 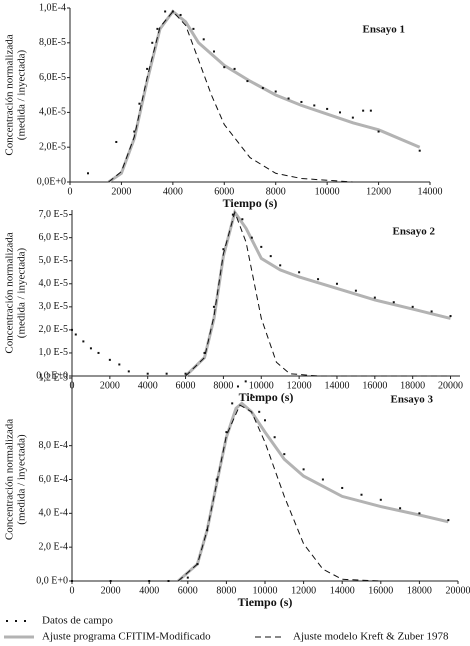 I want to click on y-tick-label: 3,0 E-5, so click(x=53, y=306).